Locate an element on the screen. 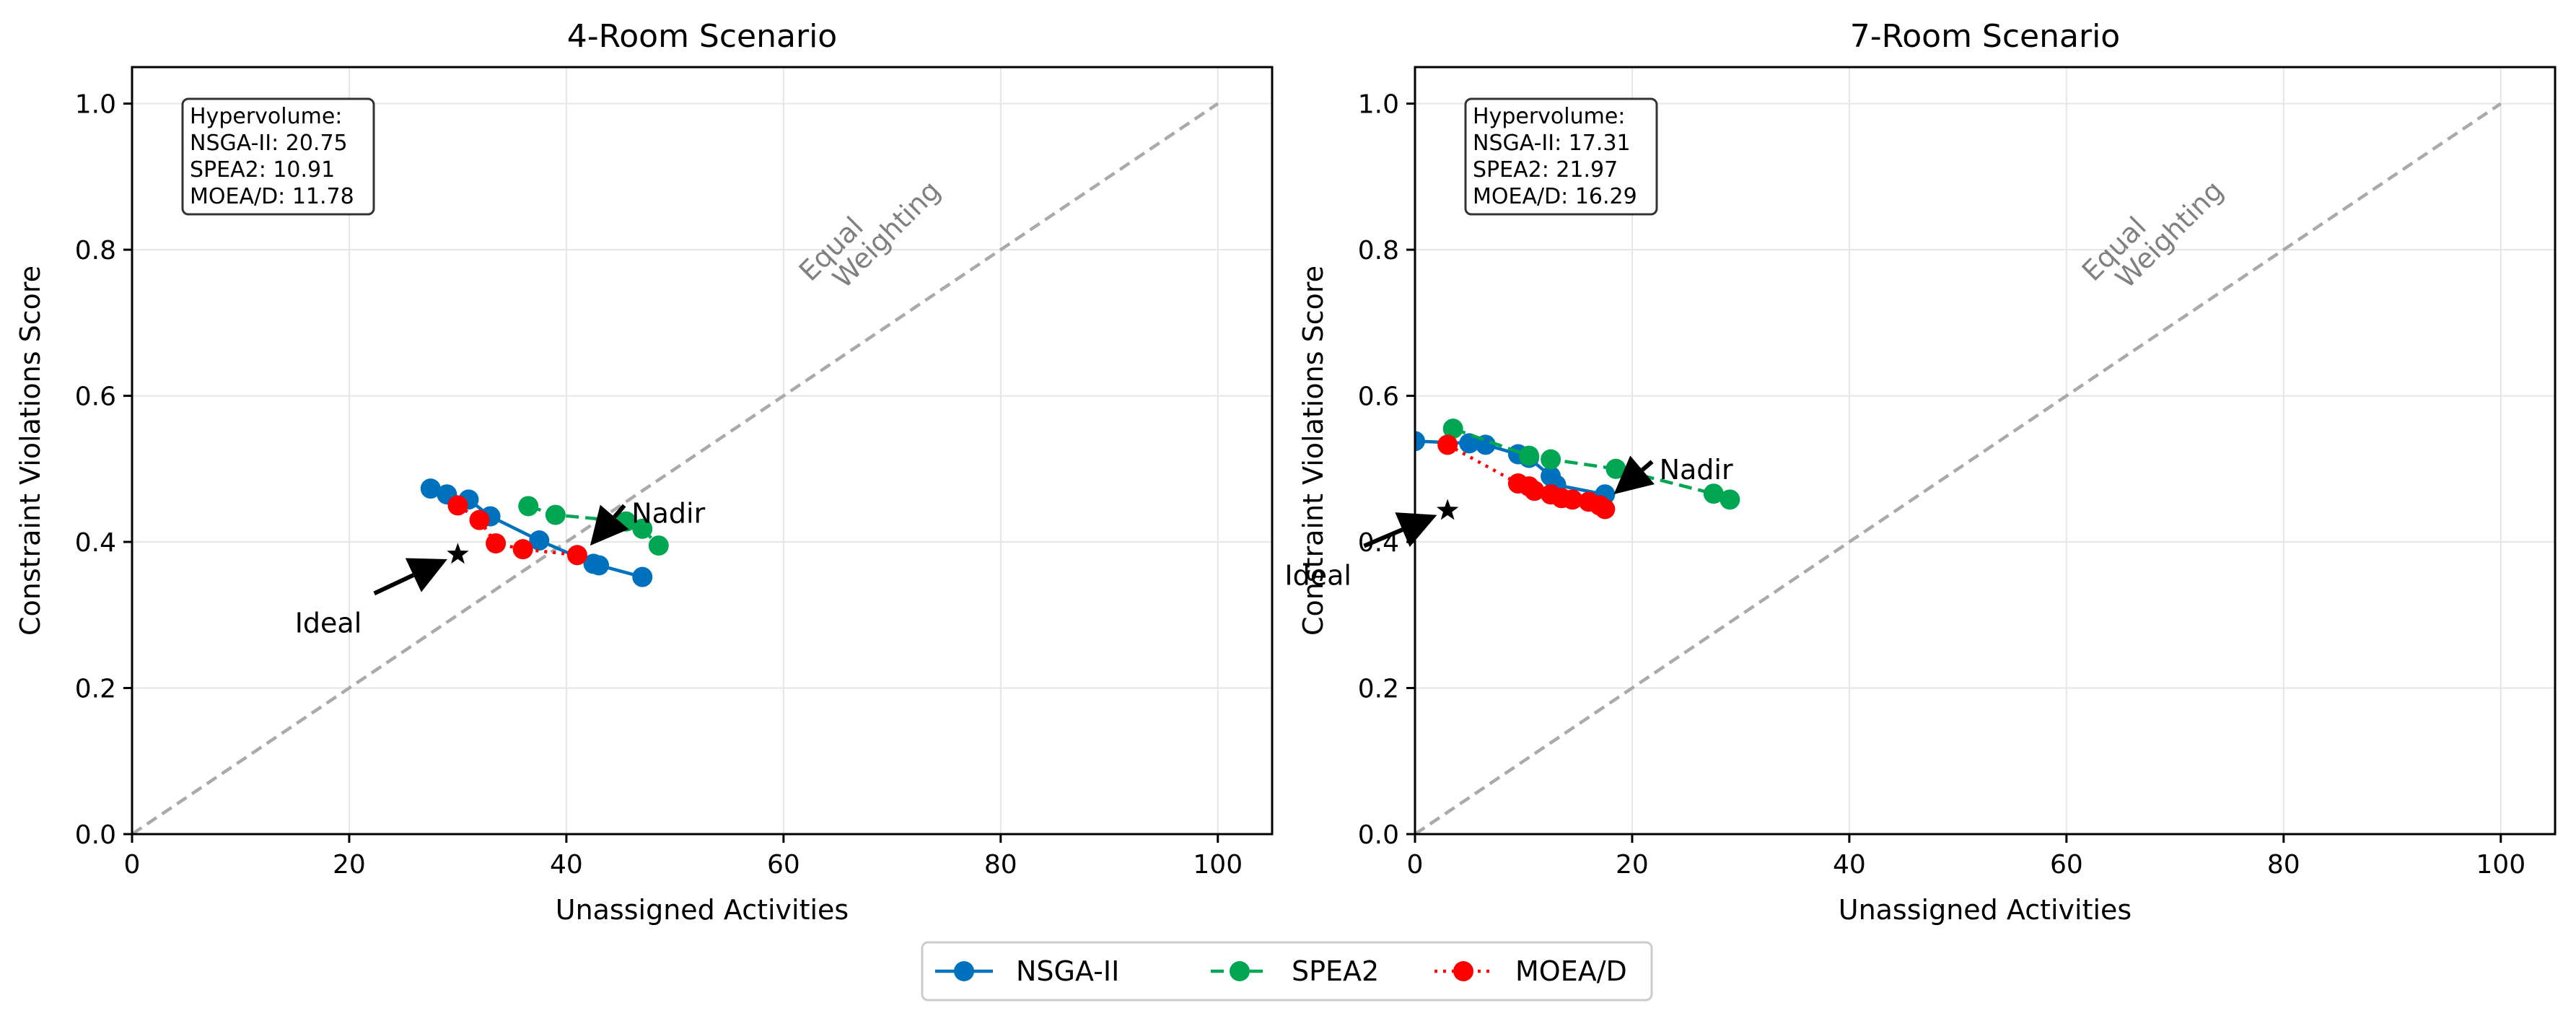 Image resolution: width=2576 pixels, height=1021 pixels. hypervolume-line: SPEA2: 21.97 is located at coordinates (1546, 170).